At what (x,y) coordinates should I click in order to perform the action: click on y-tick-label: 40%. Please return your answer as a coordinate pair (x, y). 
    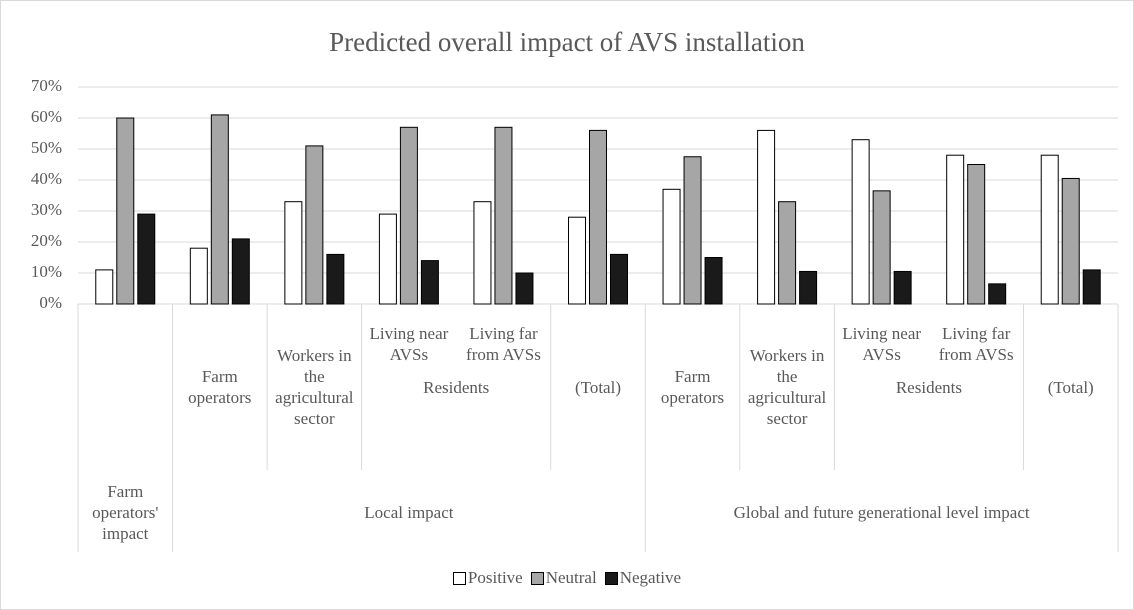
    Looking at the image, I should click on (46, 178).